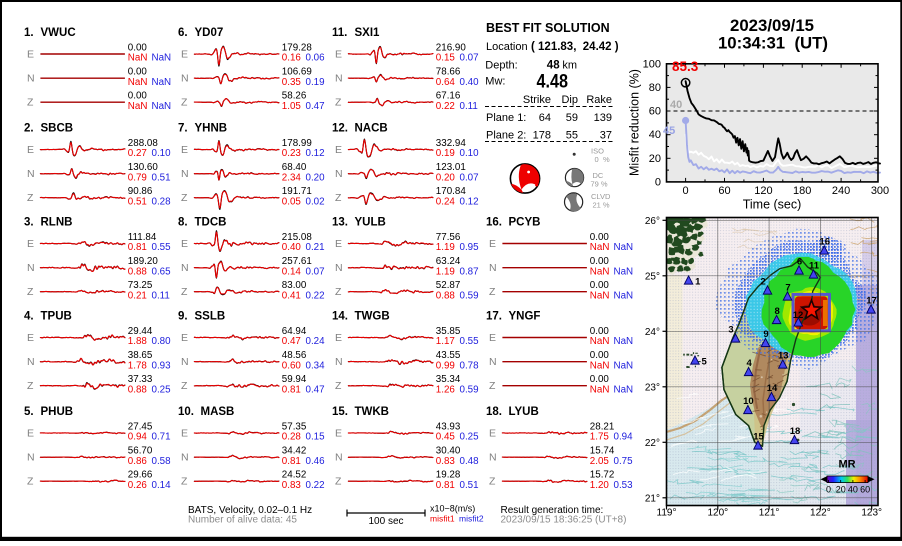 The width and height of the screenshot is (902, 546). I want to click on svg-text: 10:34:31 (UT), so click(773, 43).